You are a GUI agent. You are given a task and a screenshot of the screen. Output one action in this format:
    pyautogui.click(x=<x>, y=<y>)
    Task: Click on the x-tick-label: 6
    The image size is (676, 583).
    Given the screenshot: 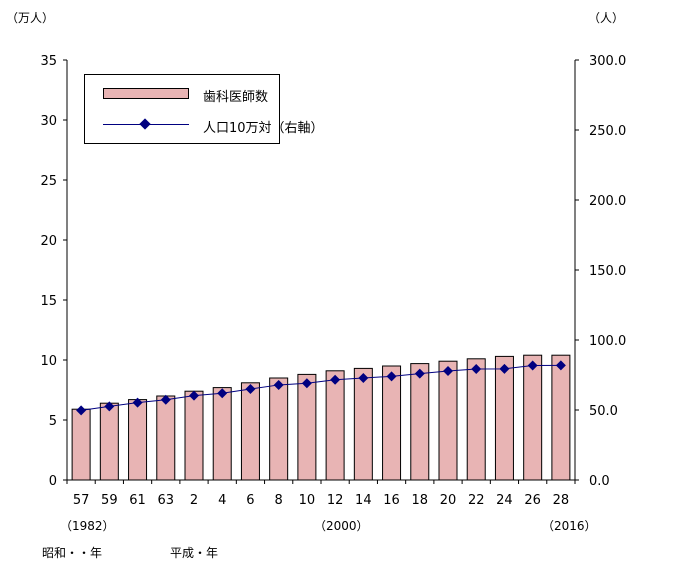 What is the action you would take?
    pyautogui.click(x=250, y=500)
    